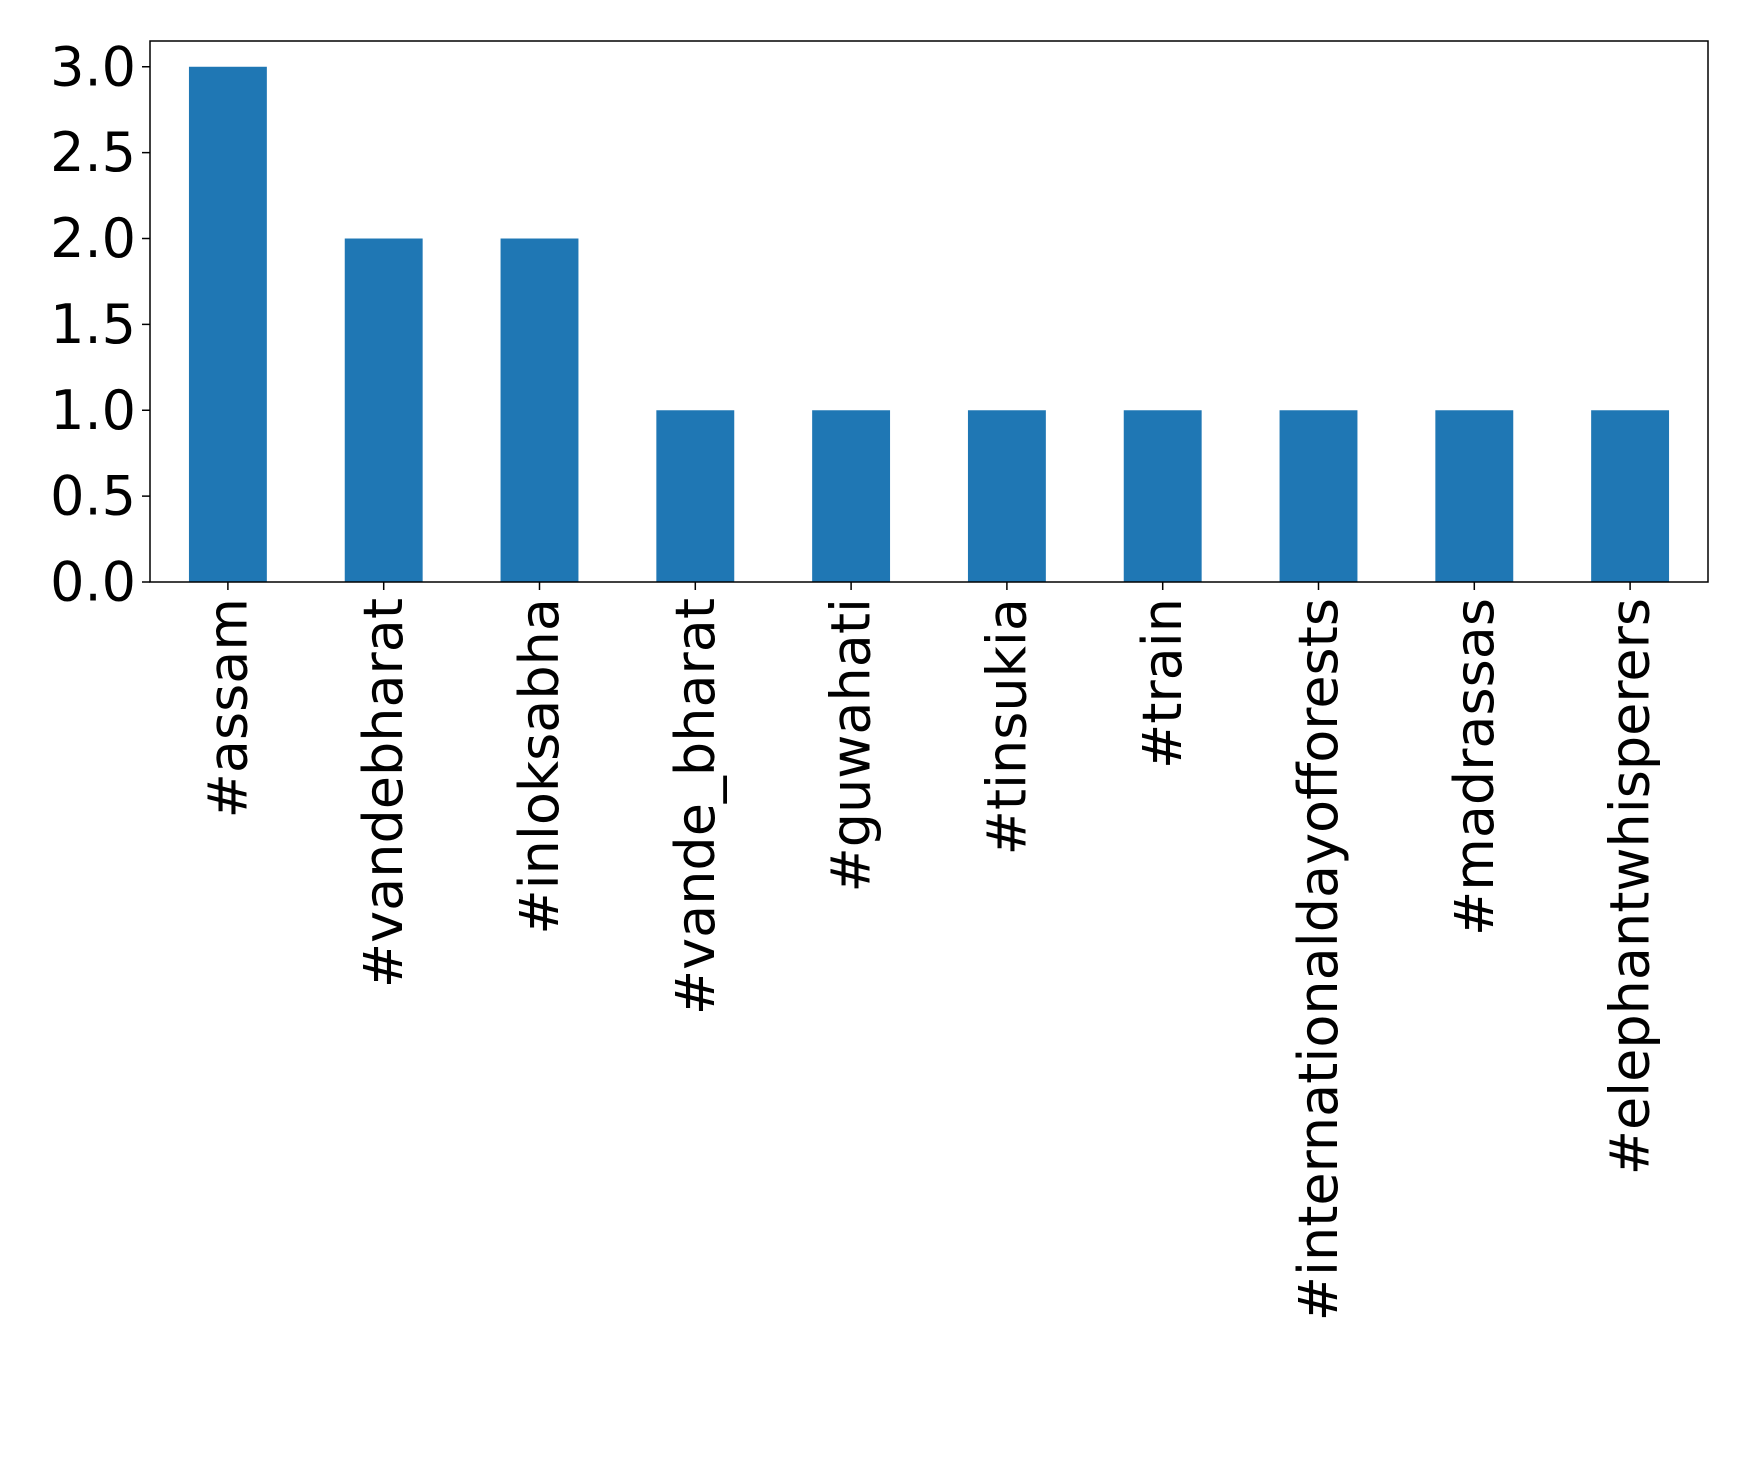  What do you see at coordinates (1318, 959) in the screenshot?
I see `x-tick-label: #internationaldayofforests` at bounding box center [1318, 959].